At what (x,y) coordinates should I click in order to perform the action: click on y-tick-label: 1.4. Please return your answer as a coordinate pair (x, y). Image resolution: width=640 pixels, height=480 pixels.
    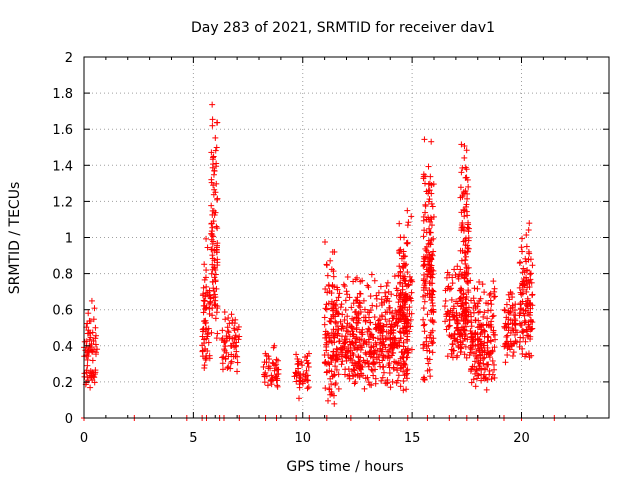
    Looking at the image, I should click on (62, 166).